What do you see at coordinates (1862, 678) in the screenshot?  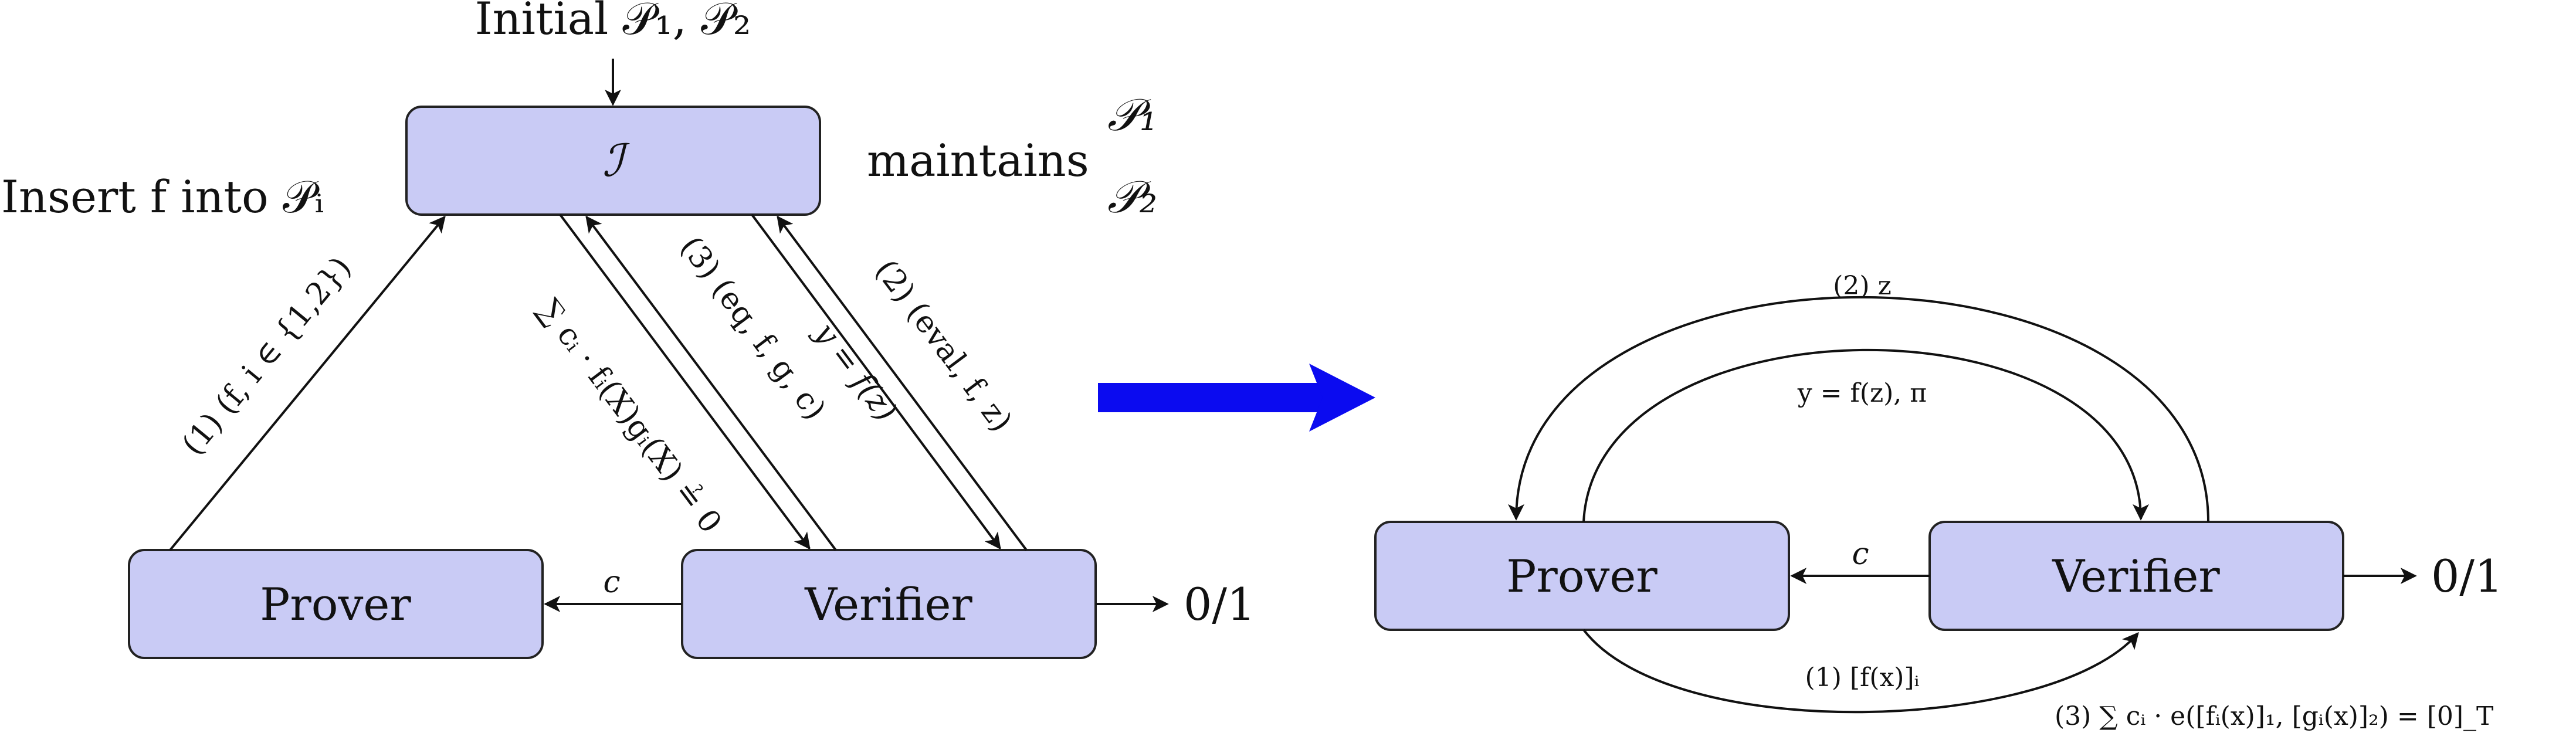 I see `commitment-label: (1) [f(x)]ᵢ` at bounding box center [1862, 678].